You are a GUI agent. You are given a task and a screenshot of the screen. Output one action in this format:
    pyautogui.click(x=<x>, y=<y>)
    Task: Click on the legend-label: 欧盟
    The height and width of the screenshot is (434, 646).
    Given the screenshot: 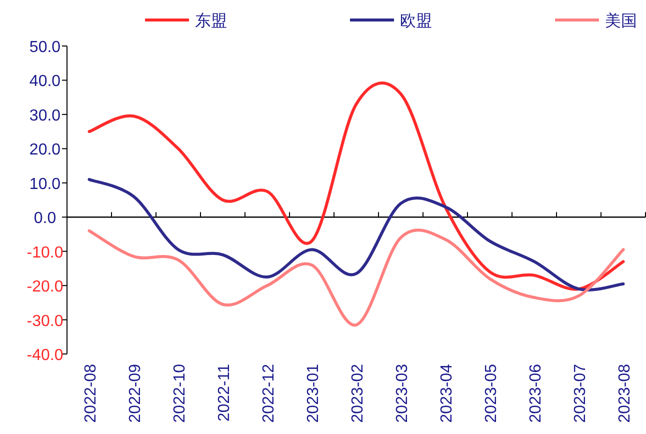 What is the action you would take?
    pyautogui.click(x=416, y=21)
    